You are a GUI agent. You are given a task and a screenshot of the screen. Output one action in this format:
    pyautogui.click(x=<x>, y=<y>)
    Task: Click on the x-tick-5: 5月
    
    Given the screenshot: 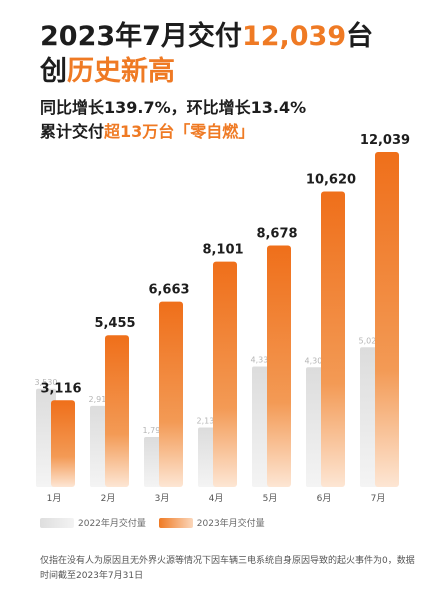 What is the action you would take?
    pyautogui.click(x=270, y=498)
    